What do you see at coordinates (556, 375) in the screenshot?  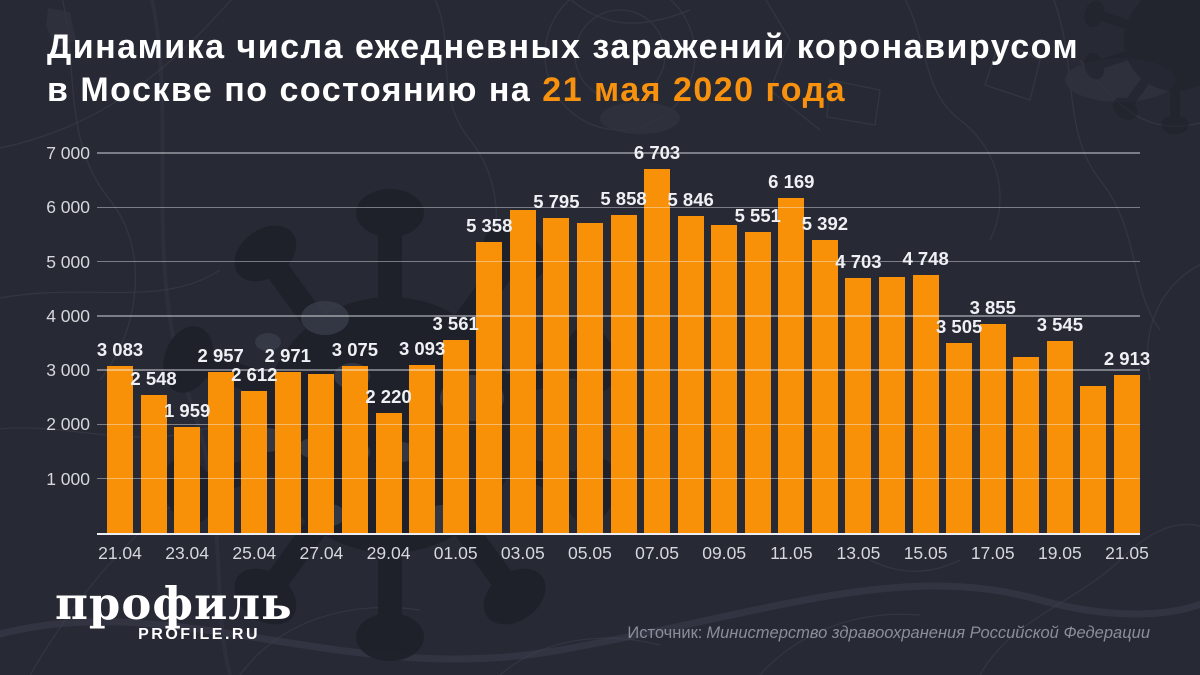 I see `bar-04.05` at bounding box center [556, 375].